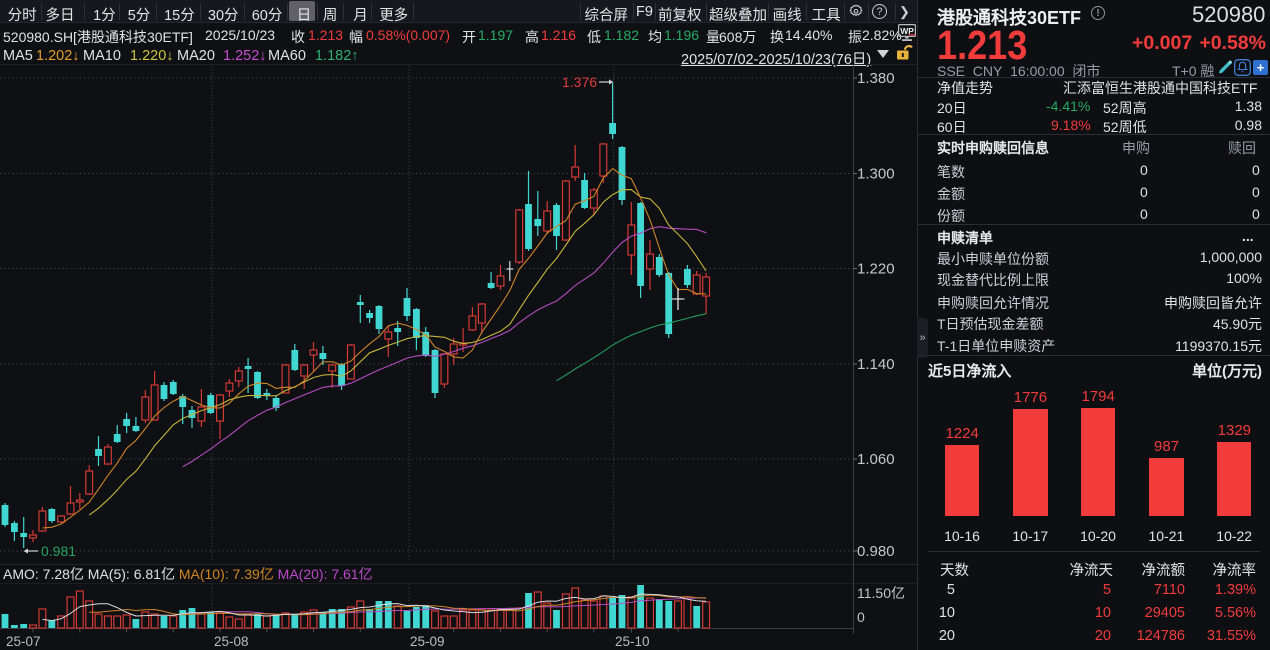 The height and width of the screenshot is (650, 1270). Describe the element at coordinates (23, 641) in the screenshot. I see `svg-text: 25-07` at that location.